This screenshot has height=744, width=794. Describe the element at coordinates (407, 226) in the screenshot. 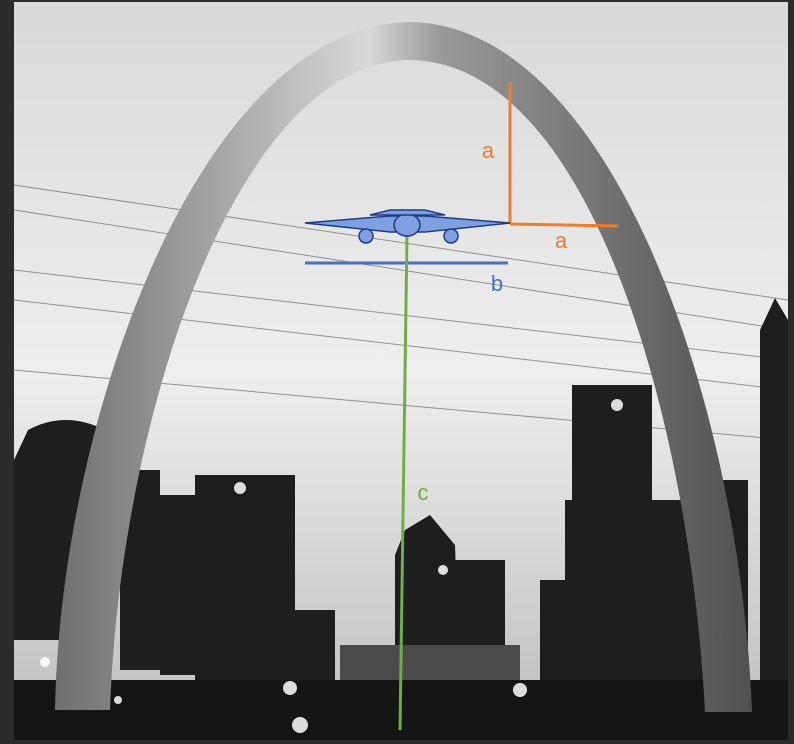

I see `airplane` at that location.